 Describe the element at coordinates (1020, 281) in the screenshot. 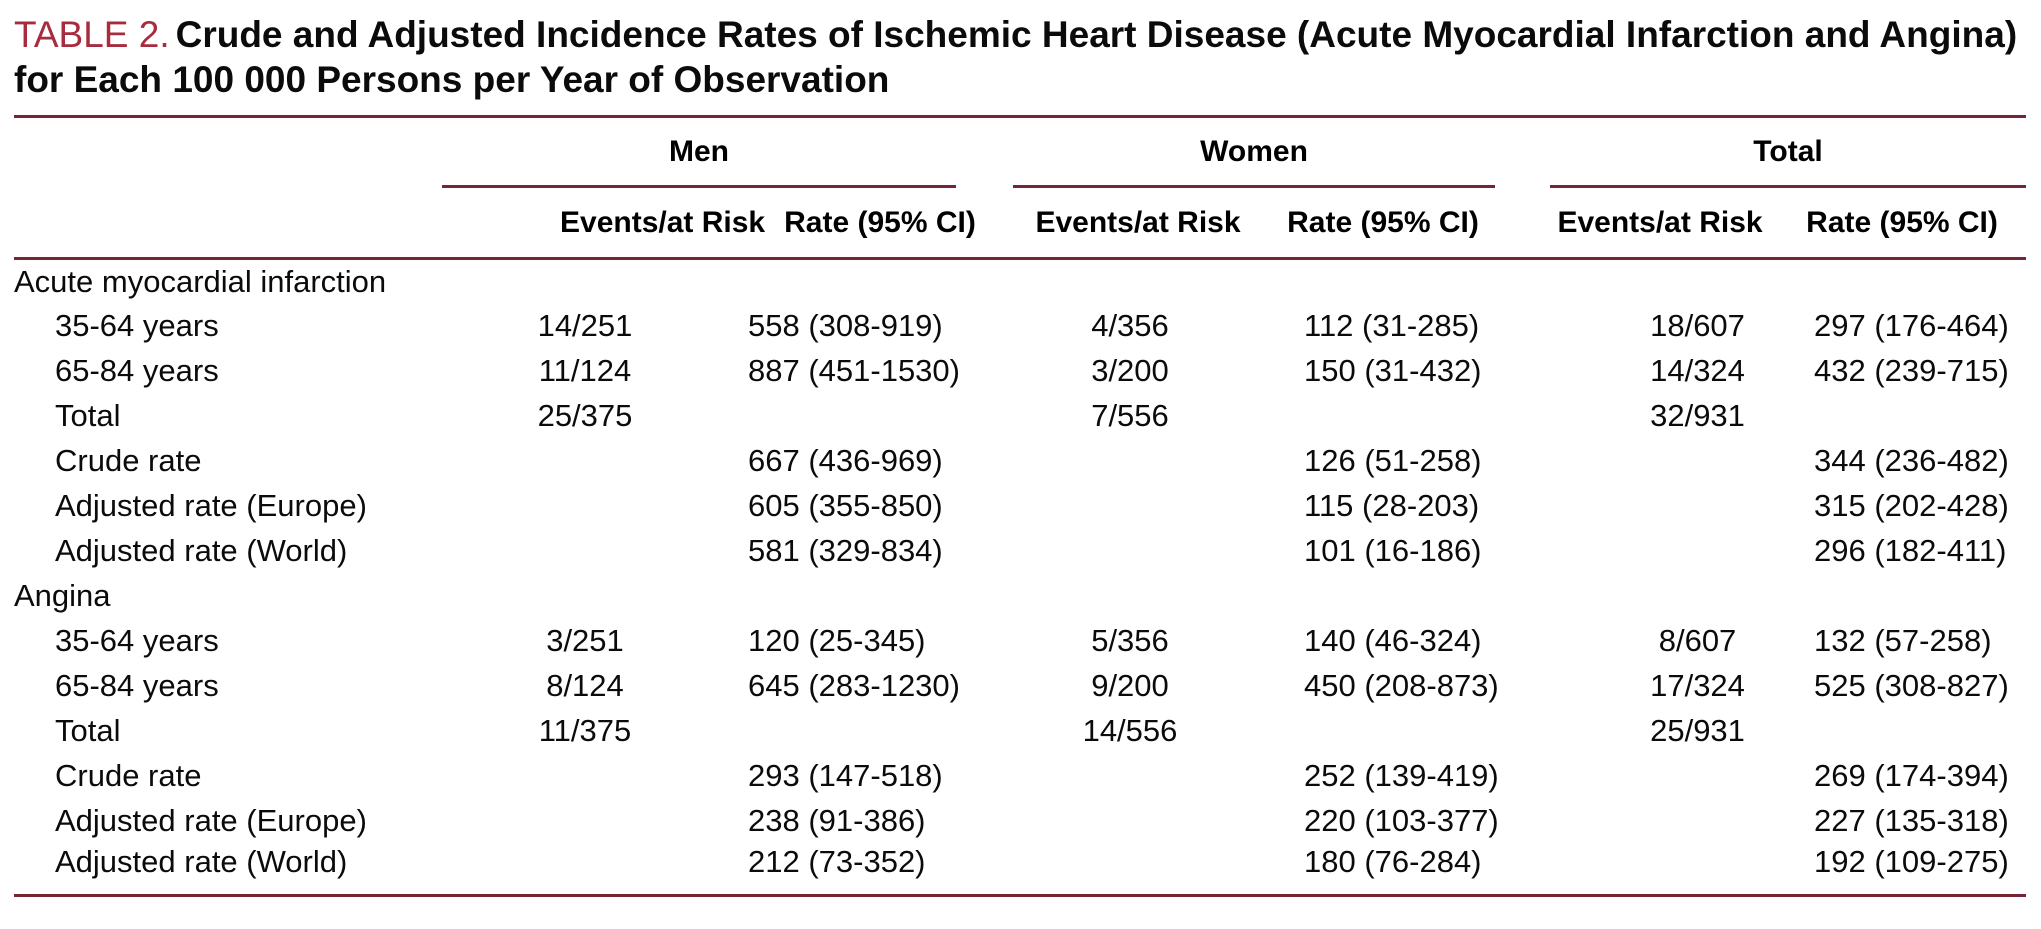

I see `section-header-row: Acute myocardial infarction` at that location.